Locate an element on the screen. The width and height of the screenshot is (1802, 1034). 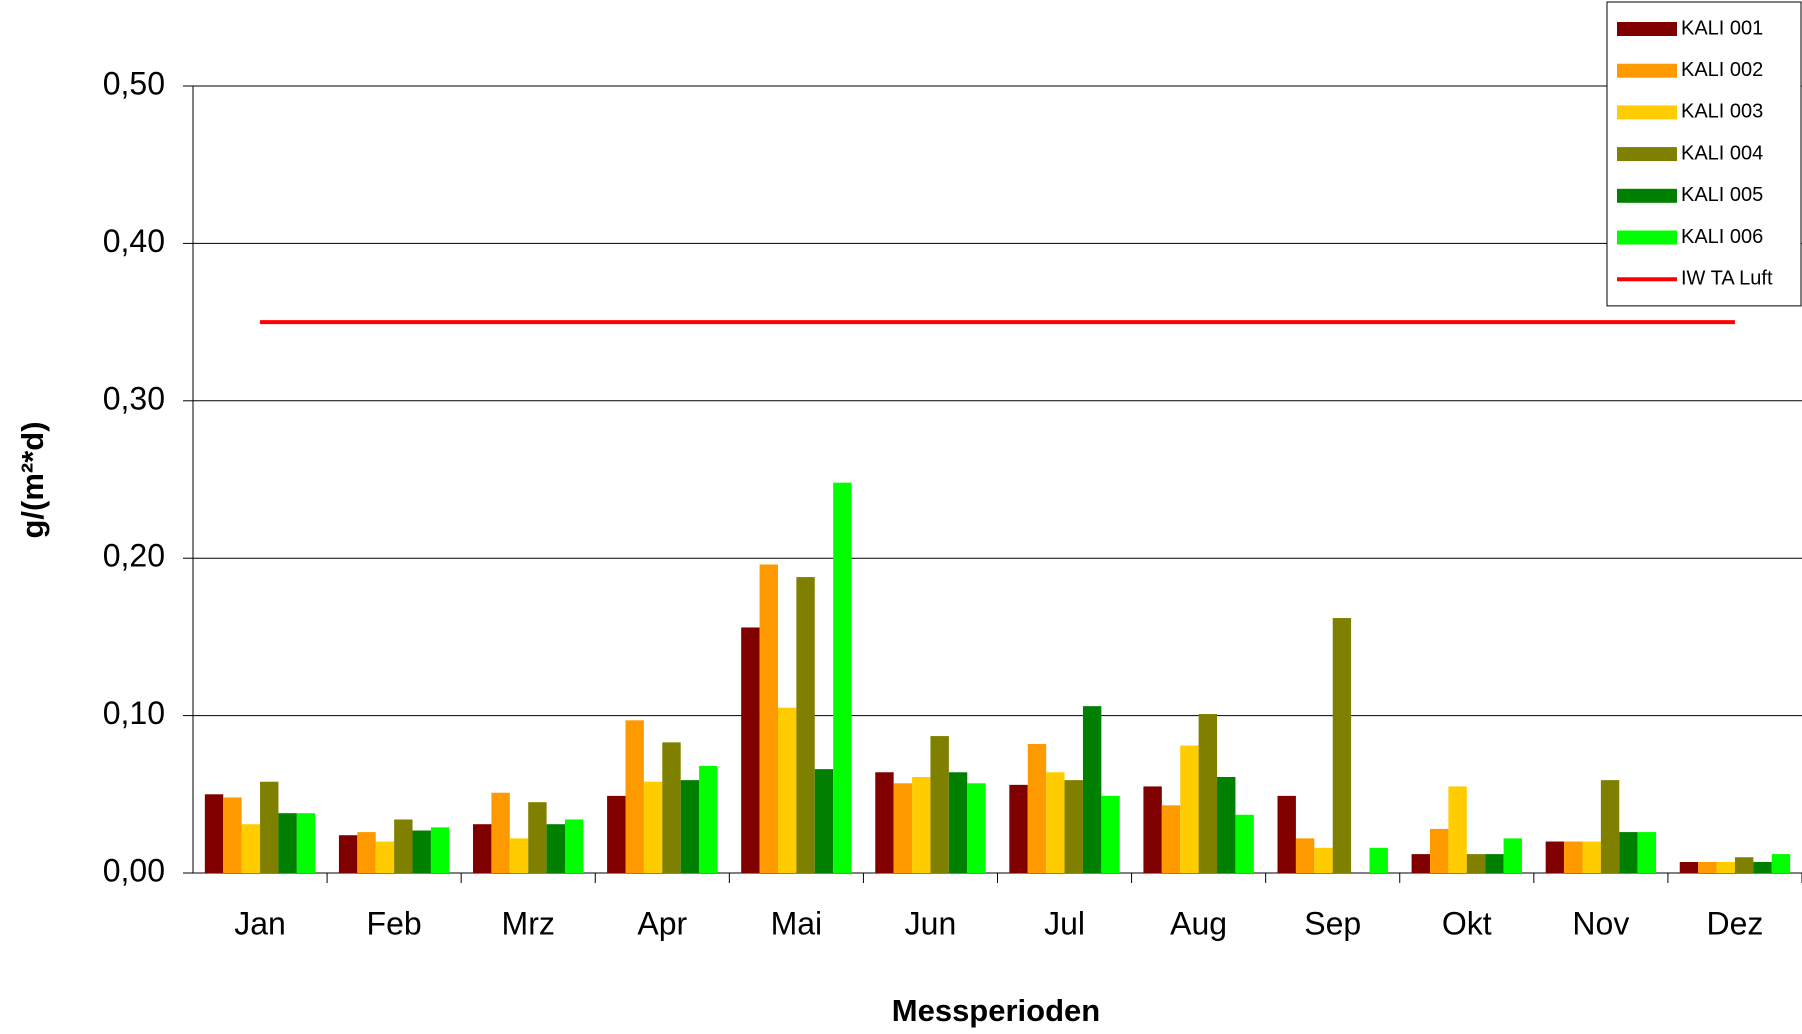
y-tick-label: 0,30 is located at coordinates (134, 398).